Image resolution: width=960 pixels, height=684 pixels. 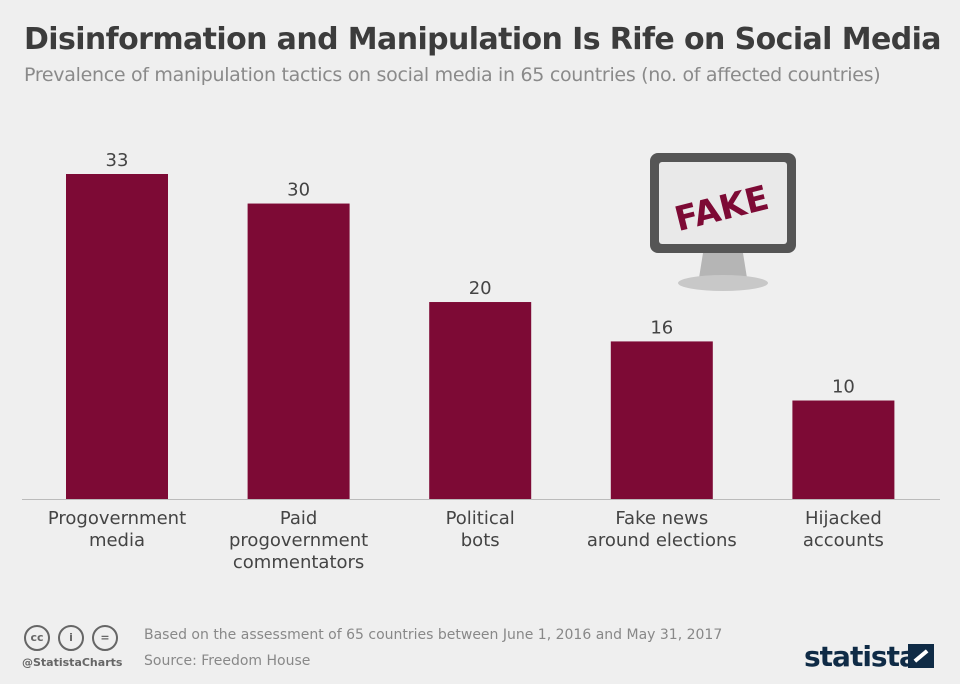 What do you see at coordinates (861, 656) in the screenshot?
I see `statista-logo: statista` at bounding box center [861, 656].